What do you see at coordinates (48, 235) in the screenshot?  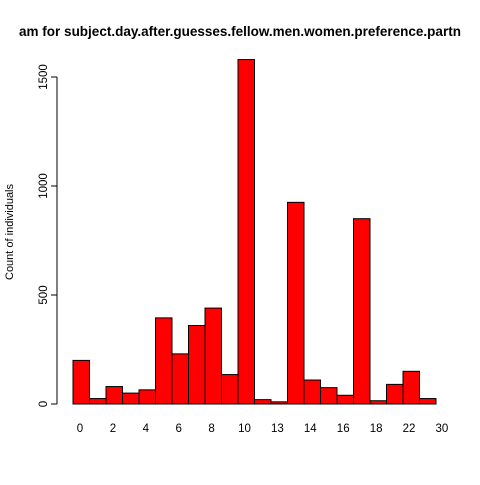 I see `y-axis: 0 500 1000 1500` at bounding box center [48, 235].